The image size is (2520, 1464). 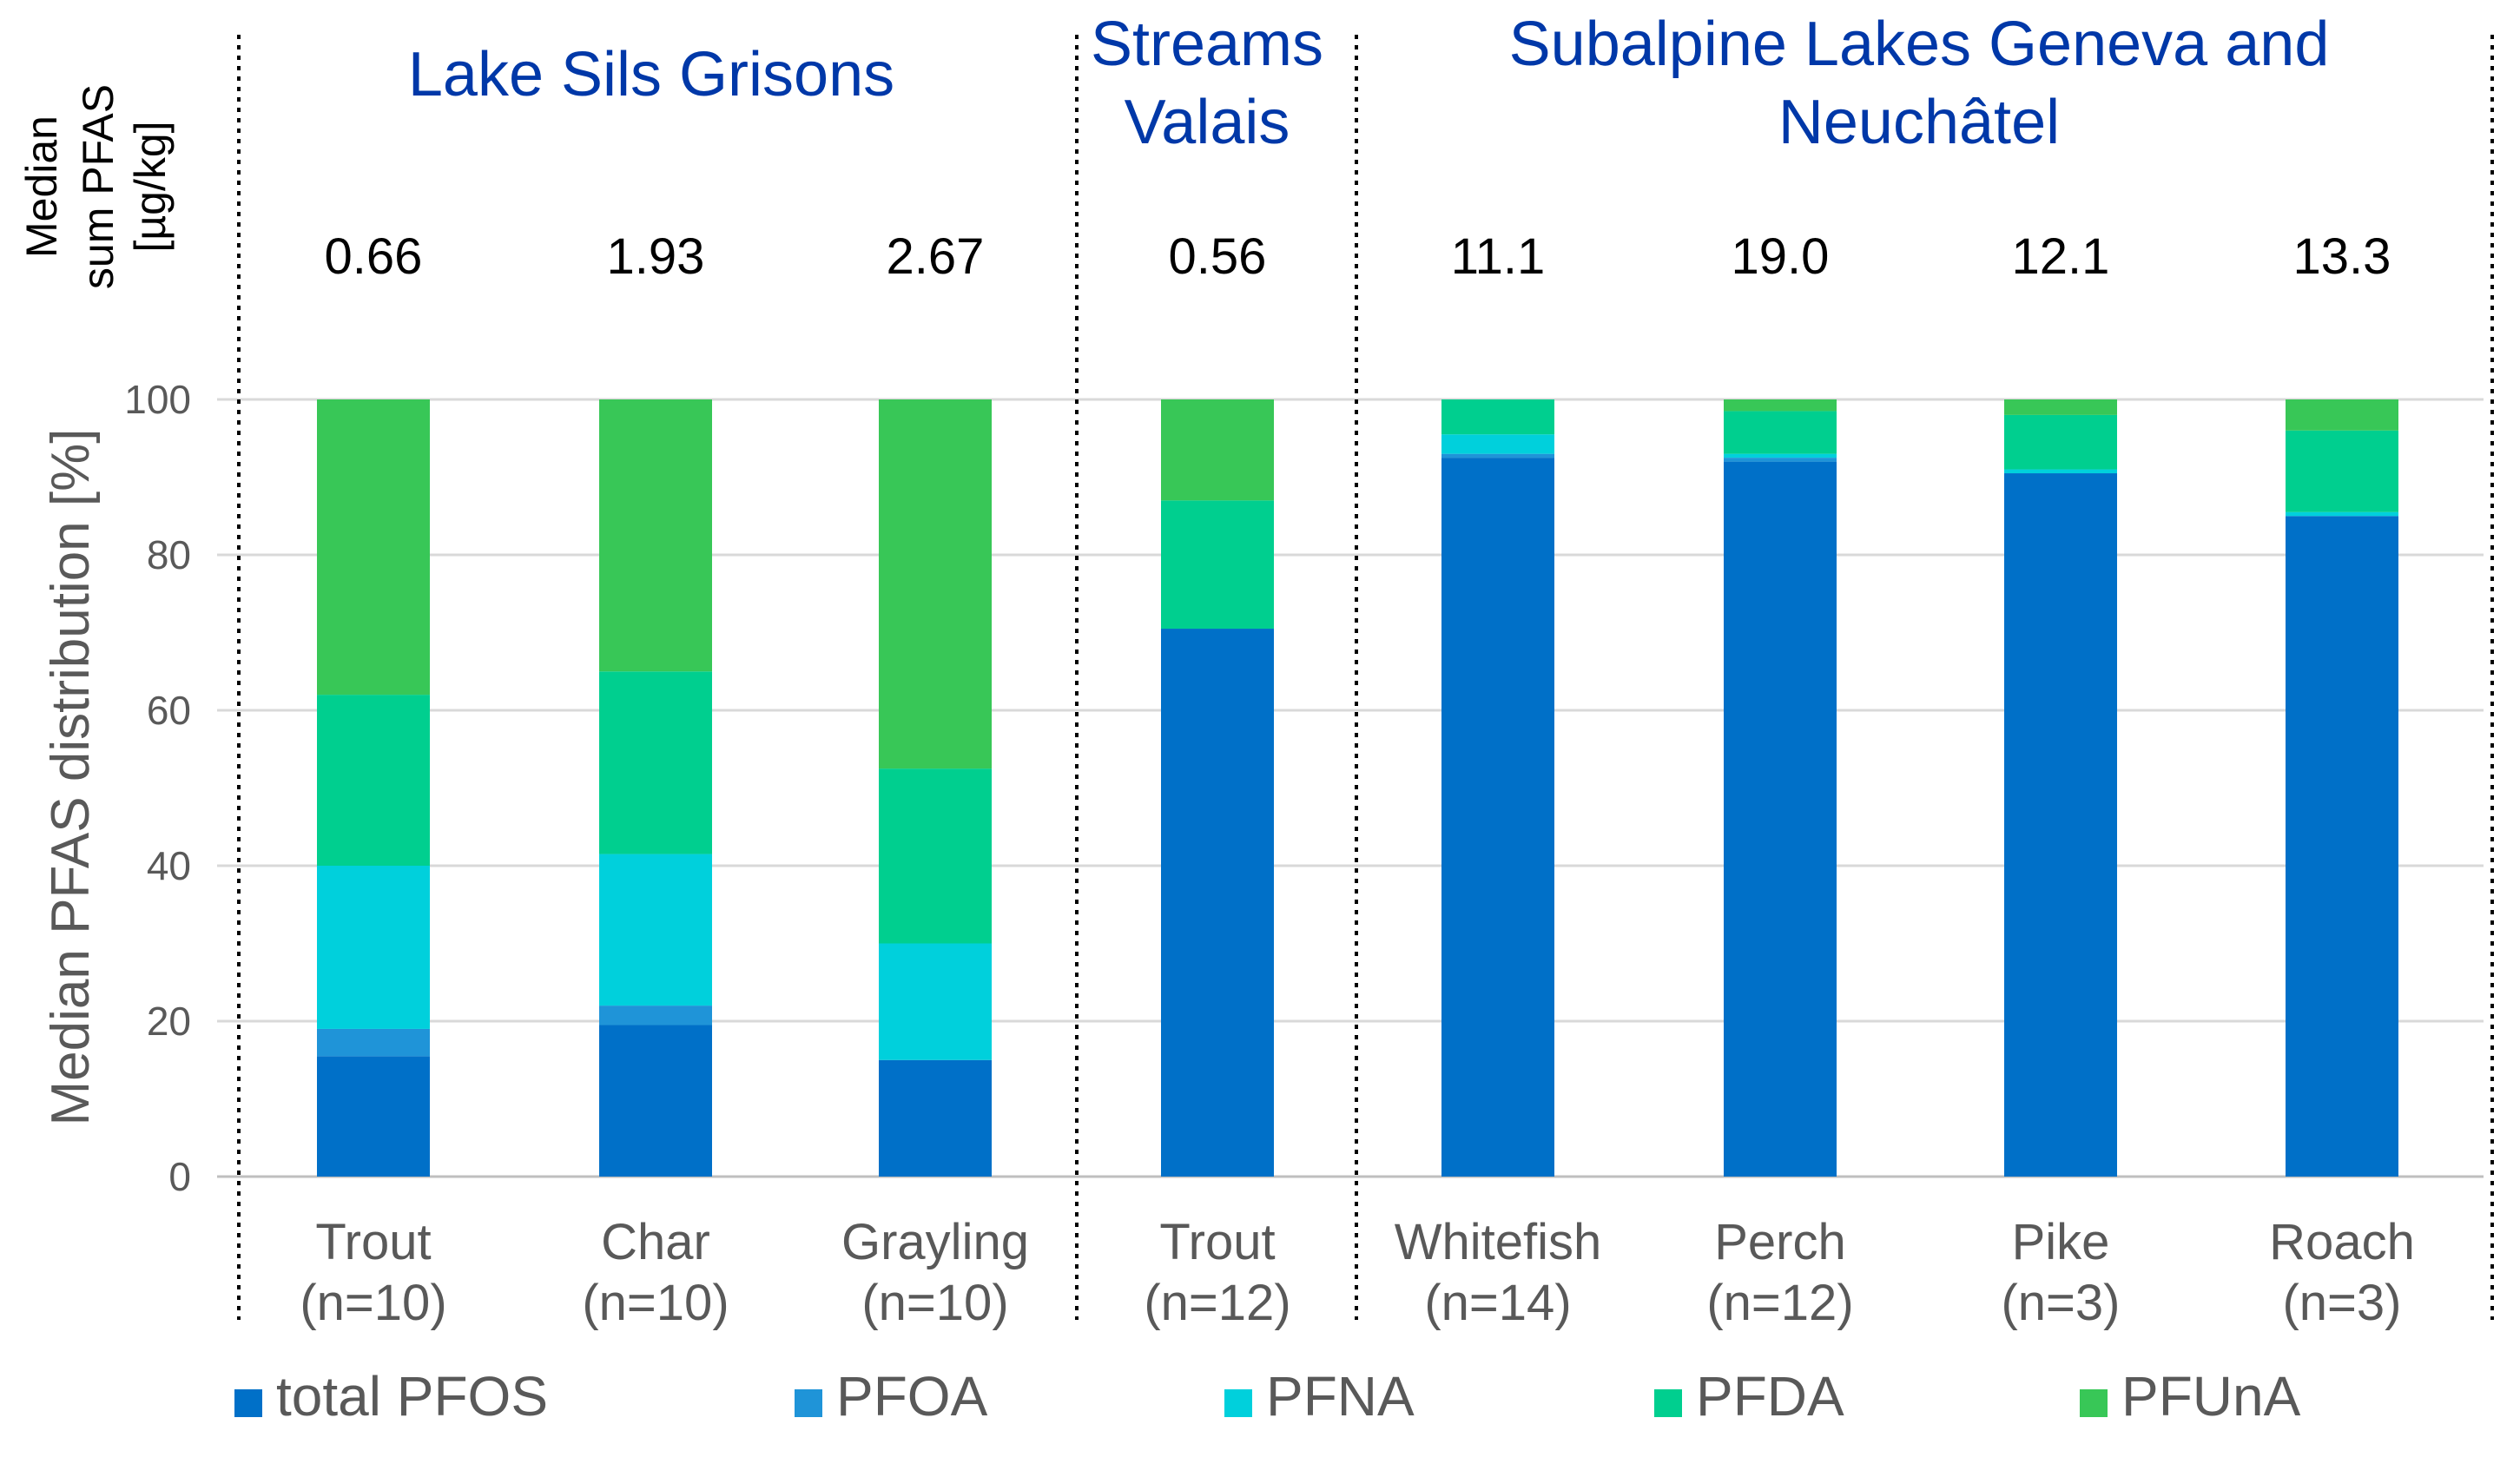 I want to click on median-sum-value: 0.66, so click(x=374, y=256).